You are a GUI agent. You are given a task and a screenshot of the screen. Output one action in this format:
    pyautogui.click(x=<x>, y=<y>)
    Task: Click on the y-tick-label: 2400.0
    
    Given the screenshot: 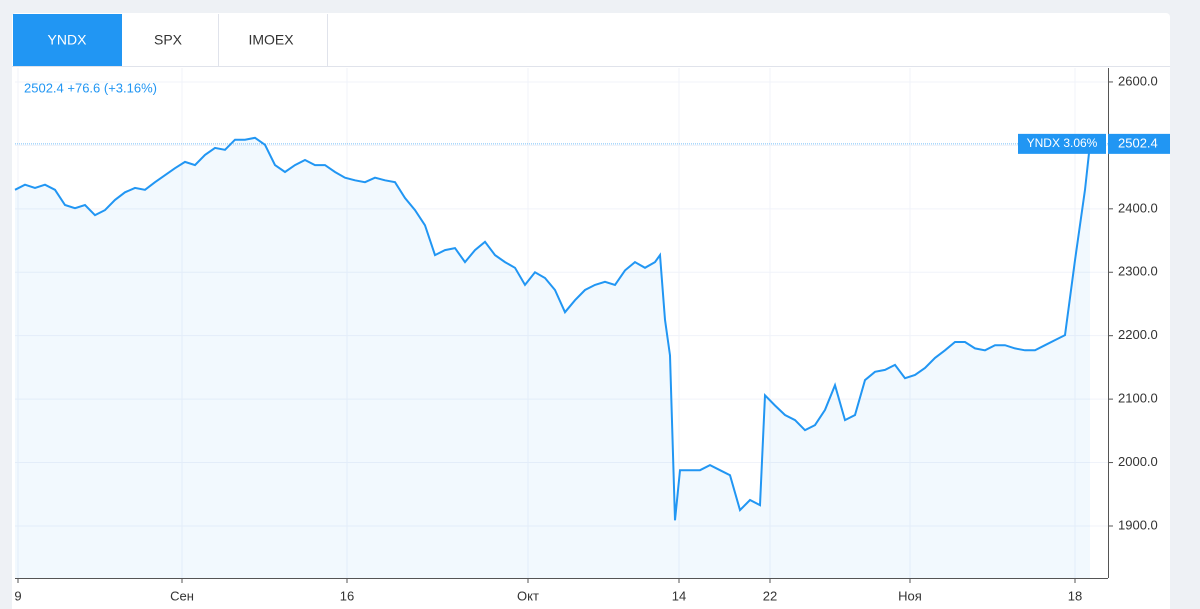 What is the action you would take?
    pyautogui.click(x=1138, y=207)
    